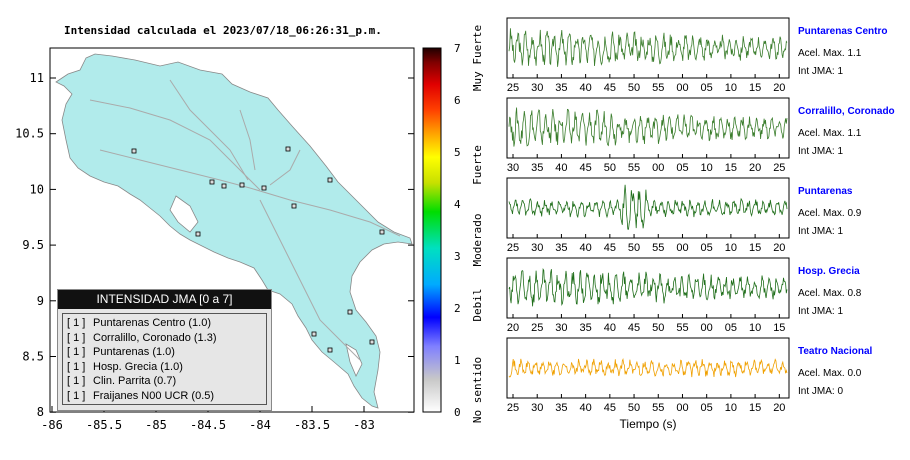 The width and height of the screenshot is (910, 460). I want to click on legend-row-label: Corralillo, Coronado (1.3), so click(155, 337).